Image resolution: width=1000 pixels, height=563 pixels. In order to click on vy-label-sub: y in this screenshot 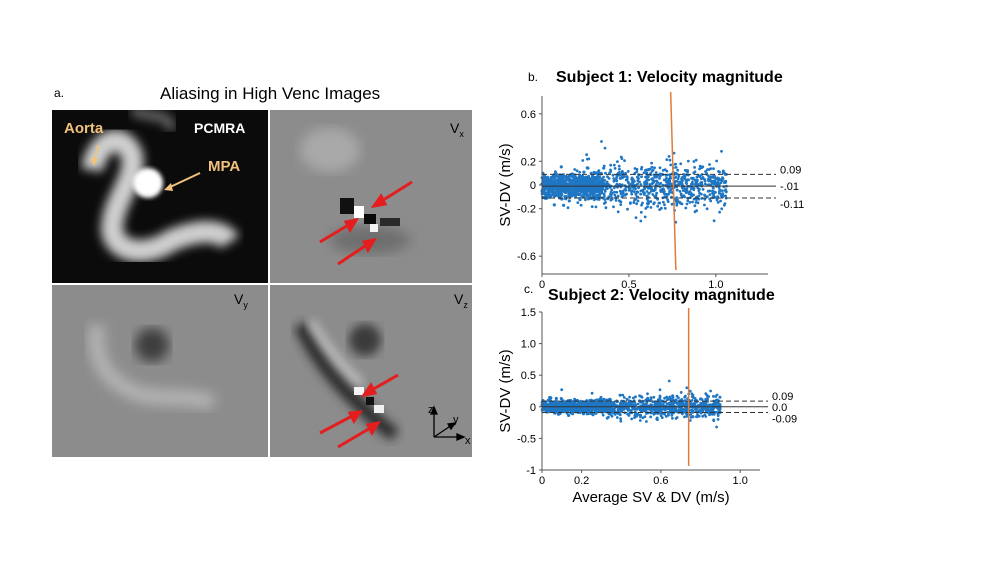, I will do `click(245, 304)`.